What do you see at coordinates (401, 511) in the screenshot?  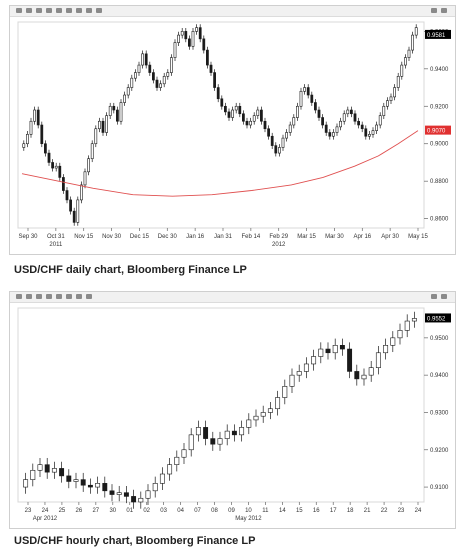 I see `x-tick-label: 23` at bounding box center [401, 511].